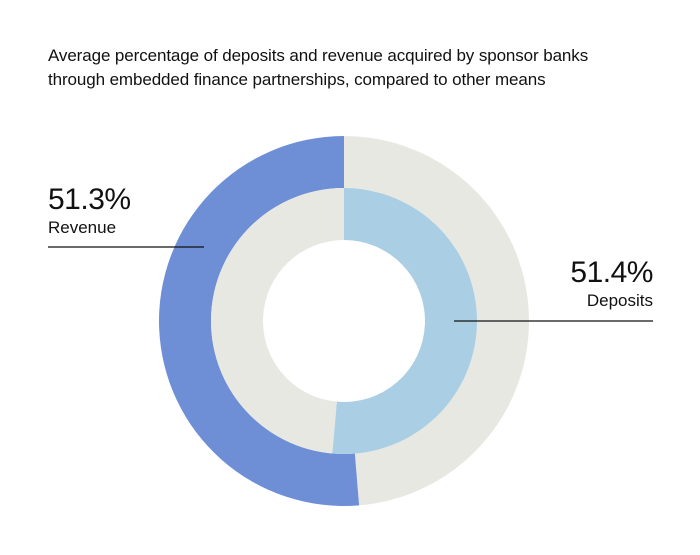  What do you see at coordinates (404, 321) in the screenshot?
I see `deposits-value-segment` at bounding box center [404, 321].